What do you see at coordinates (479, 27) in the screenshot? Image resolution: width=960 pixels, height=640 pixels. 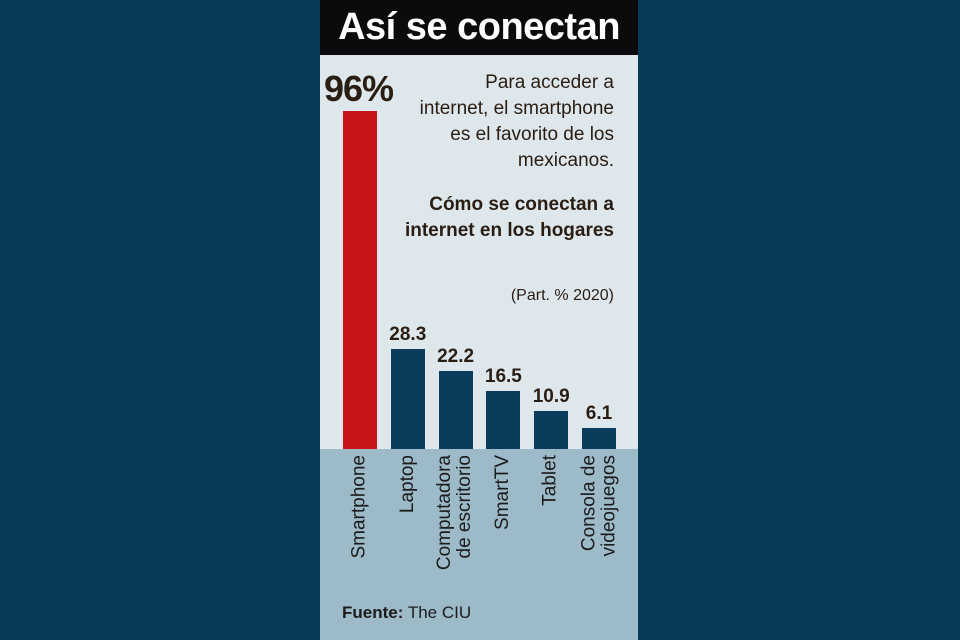 I see `chart-title: Así se conectan` at bounding box center [479, 27].